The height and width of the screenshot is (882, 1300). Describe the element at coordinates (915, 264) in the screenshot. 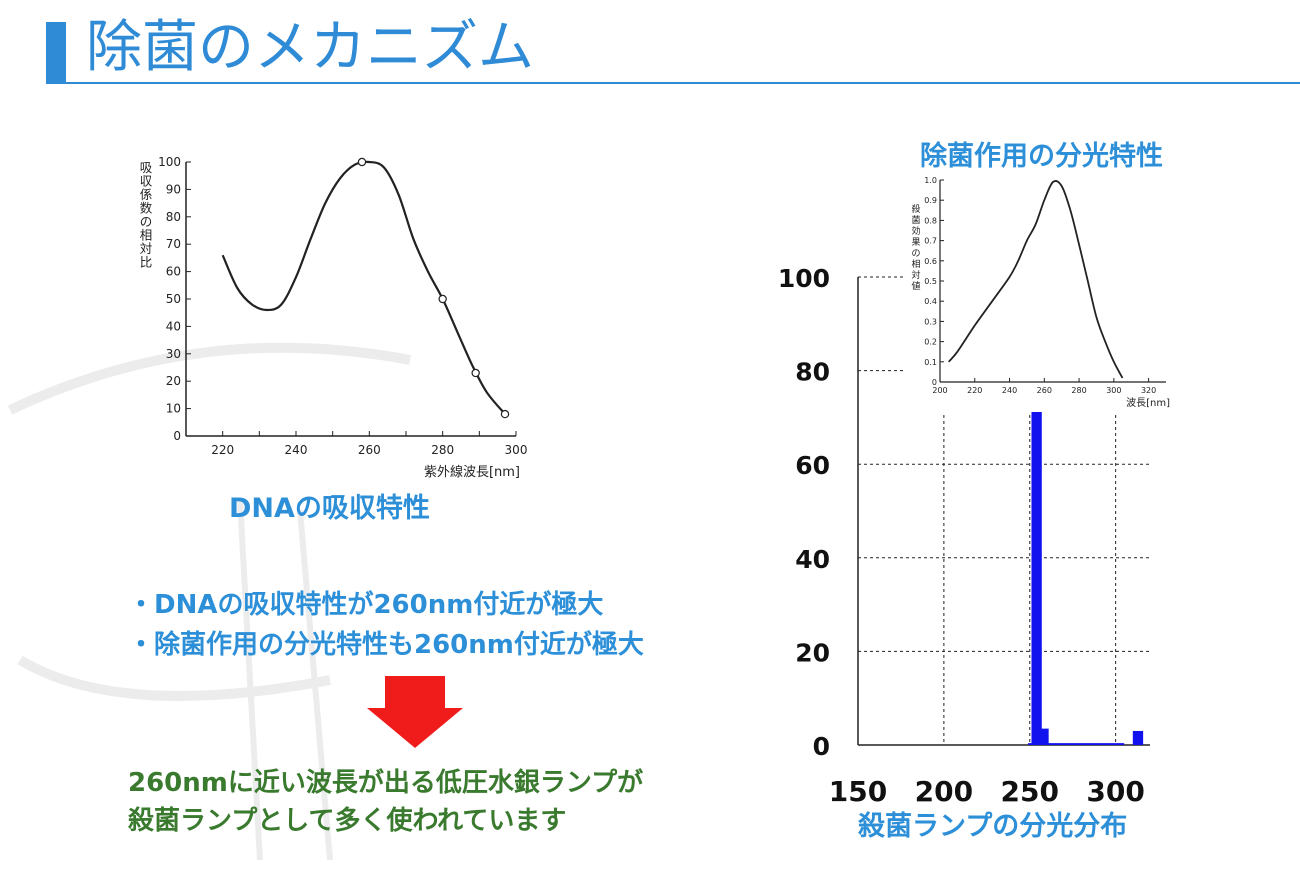

I see `sterilization-ylabel-char: 相` at that location.